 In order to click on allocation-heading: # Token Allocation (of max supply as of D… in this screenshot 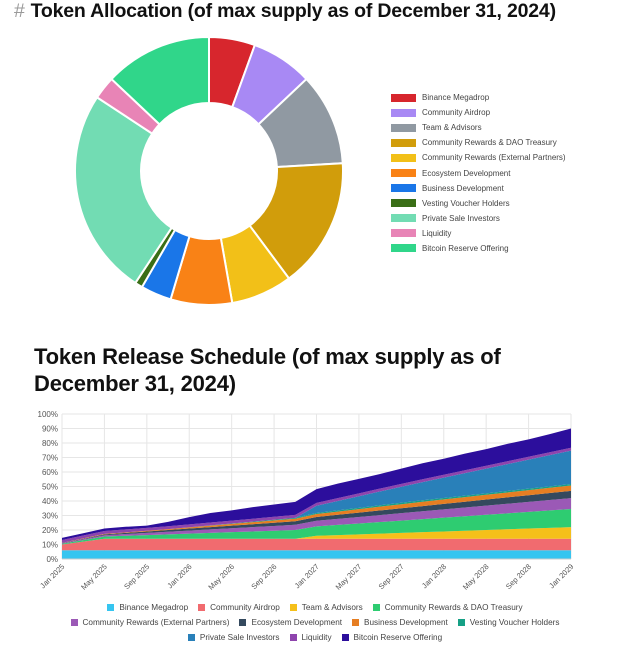, I will do `click(285, 11)`.